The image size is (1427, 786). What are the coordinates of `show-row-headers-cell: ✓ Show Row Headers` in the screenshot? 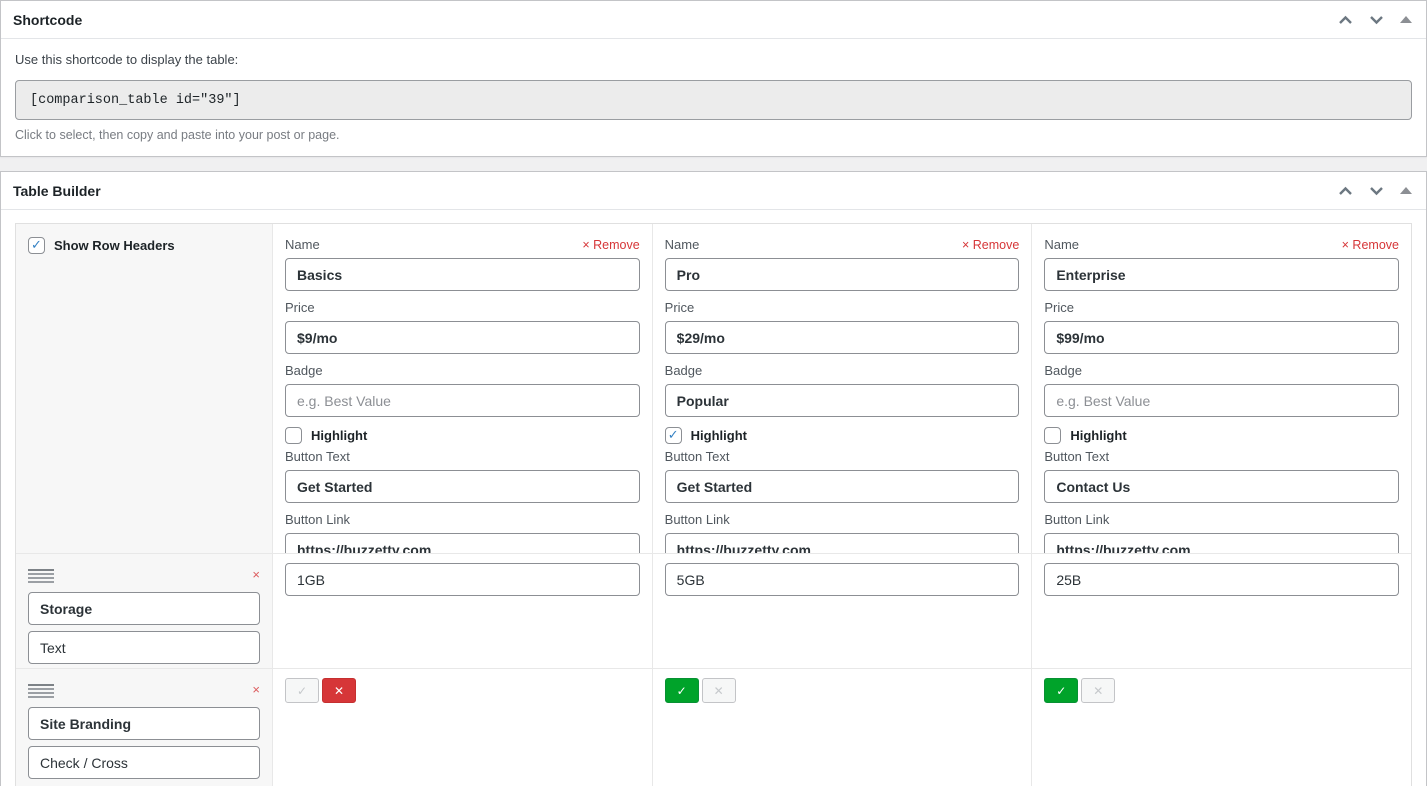 It's located at (144, 388).